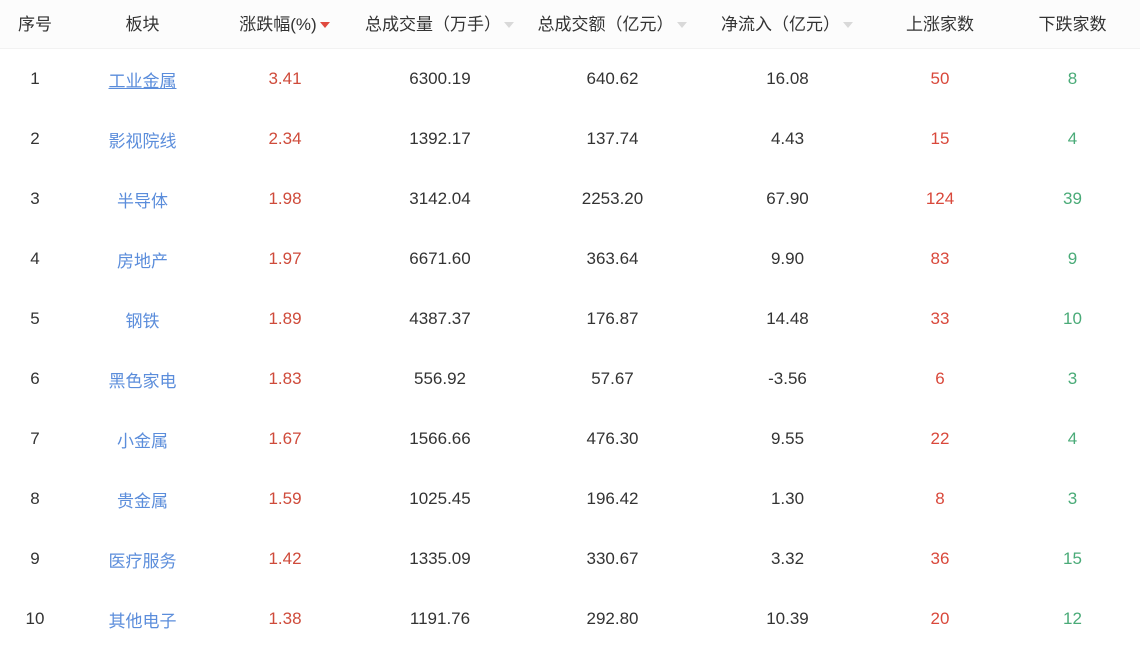 Image resolution: width=1140 pixels, height=658 pixels. I want to click on cell-down-count: 9, so click(1072, 259).